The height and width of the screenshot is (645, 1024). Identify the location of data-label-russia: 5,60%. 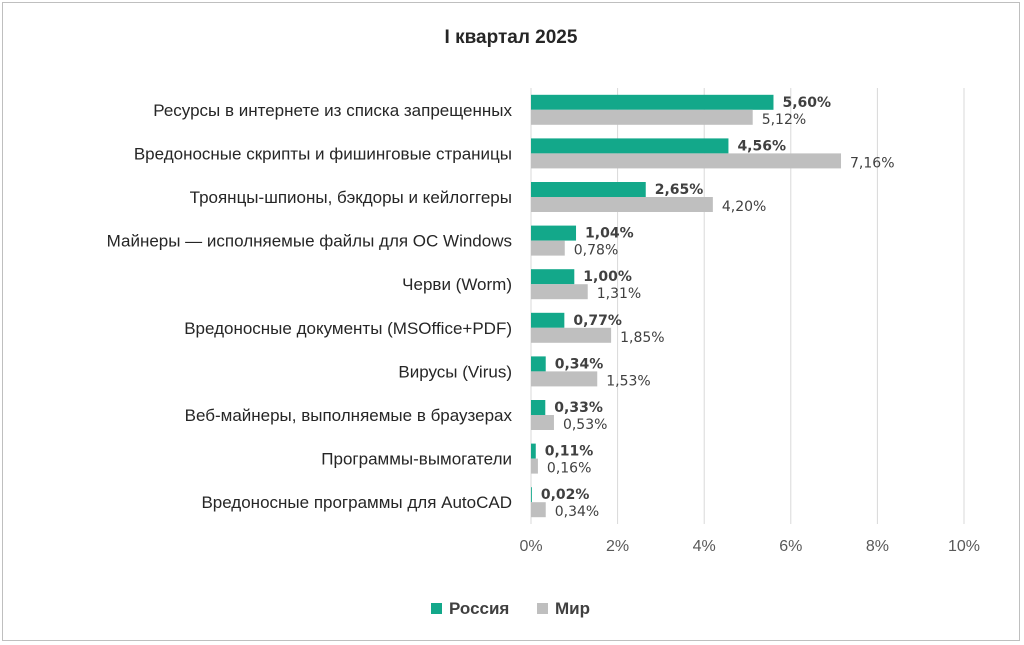
(806, 103).